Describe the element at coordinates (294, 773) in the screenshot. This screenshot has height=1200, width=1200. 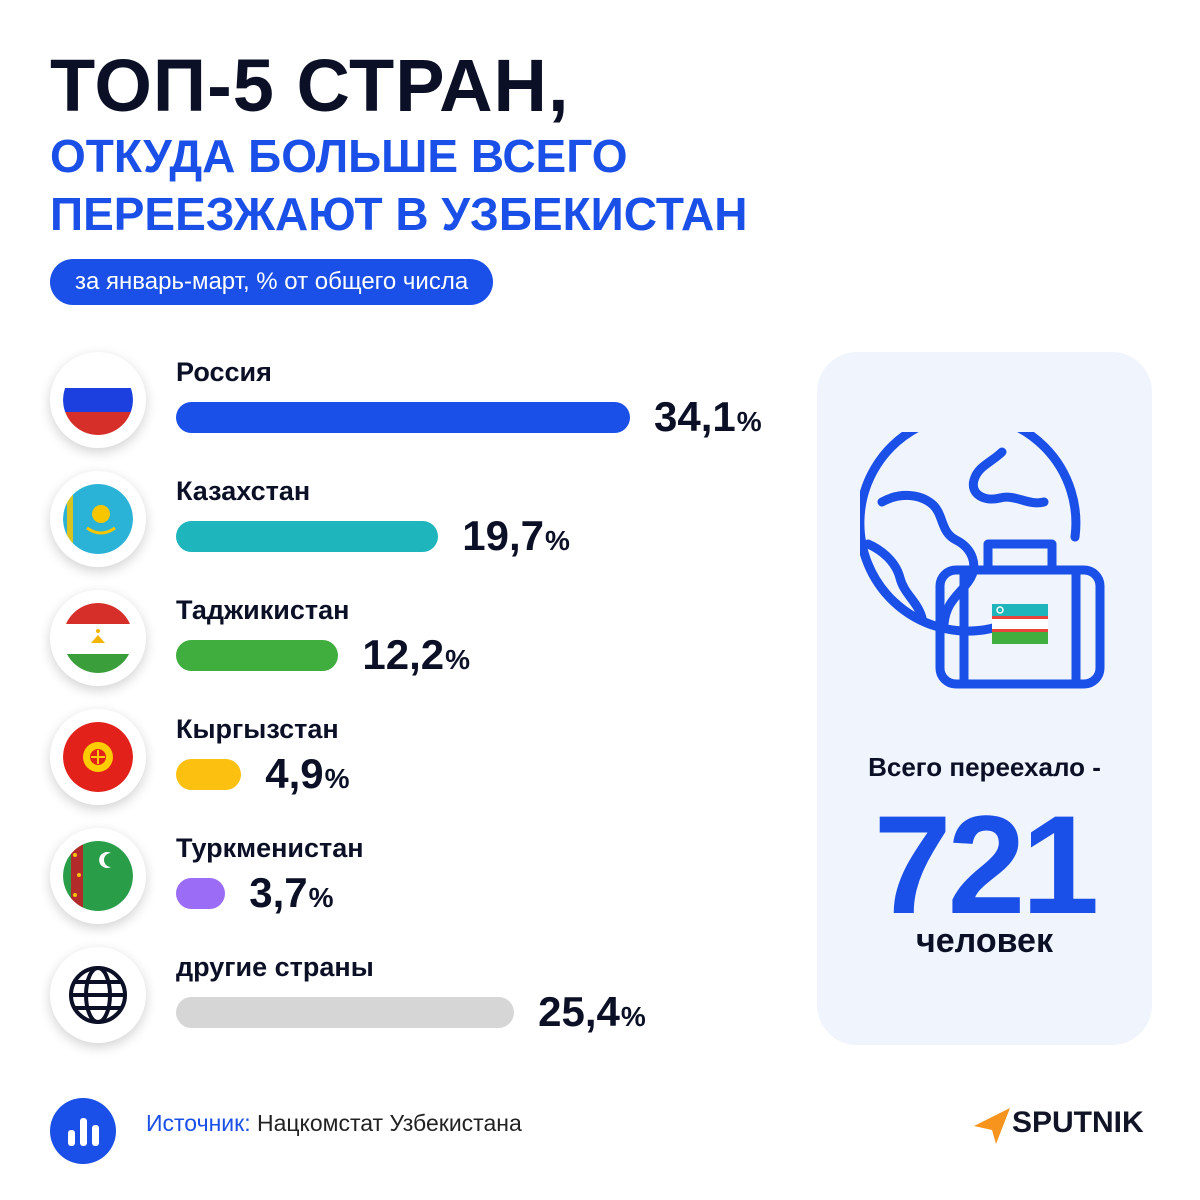
I see `value-number: 4,9` at that location.